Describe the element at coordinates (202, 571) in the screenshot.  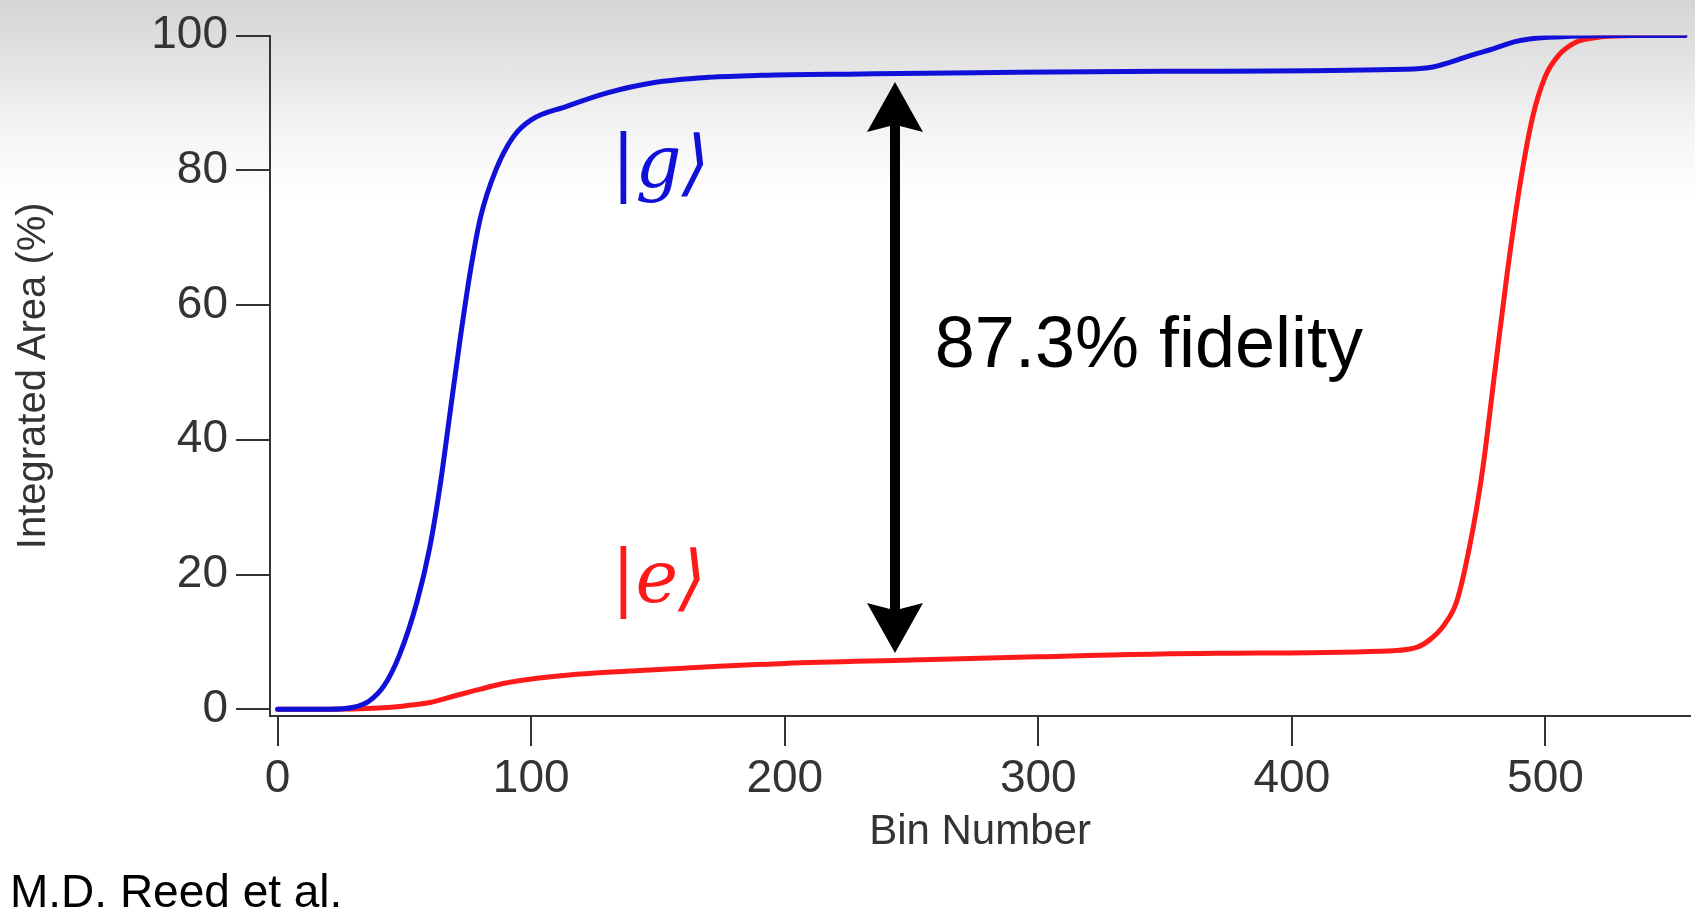
I see `y-tick-label: 20` at that location.